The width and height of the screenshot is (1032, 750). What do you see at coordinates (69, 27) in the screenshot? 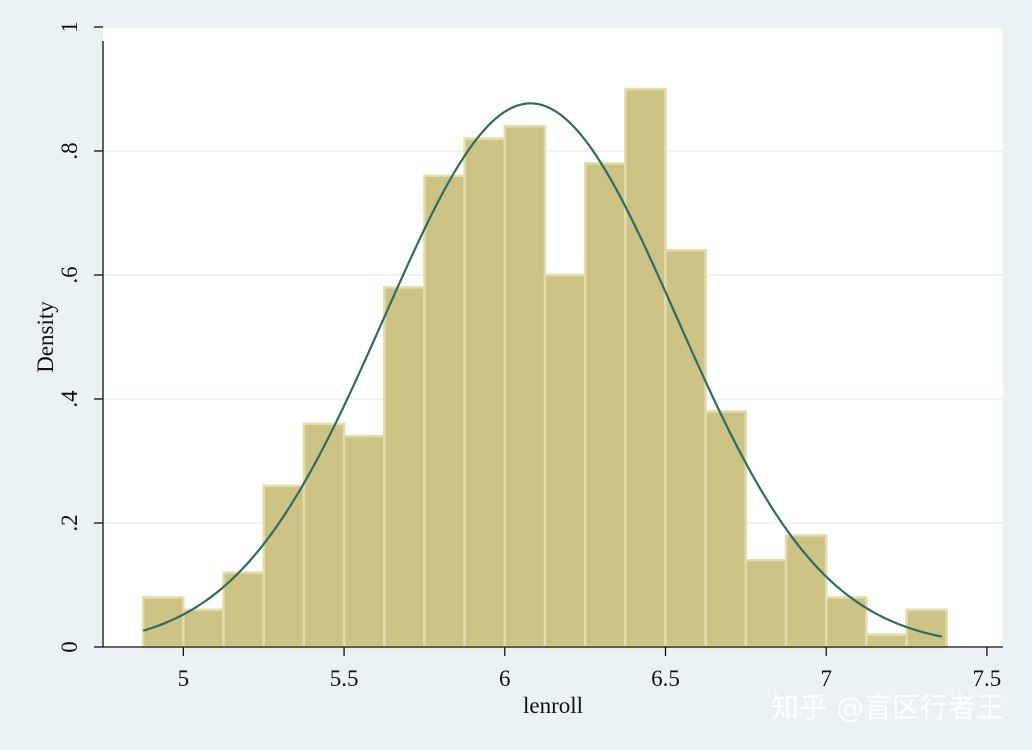
I see `y-tick-label-5: 1` at bounding box center [69, 27].